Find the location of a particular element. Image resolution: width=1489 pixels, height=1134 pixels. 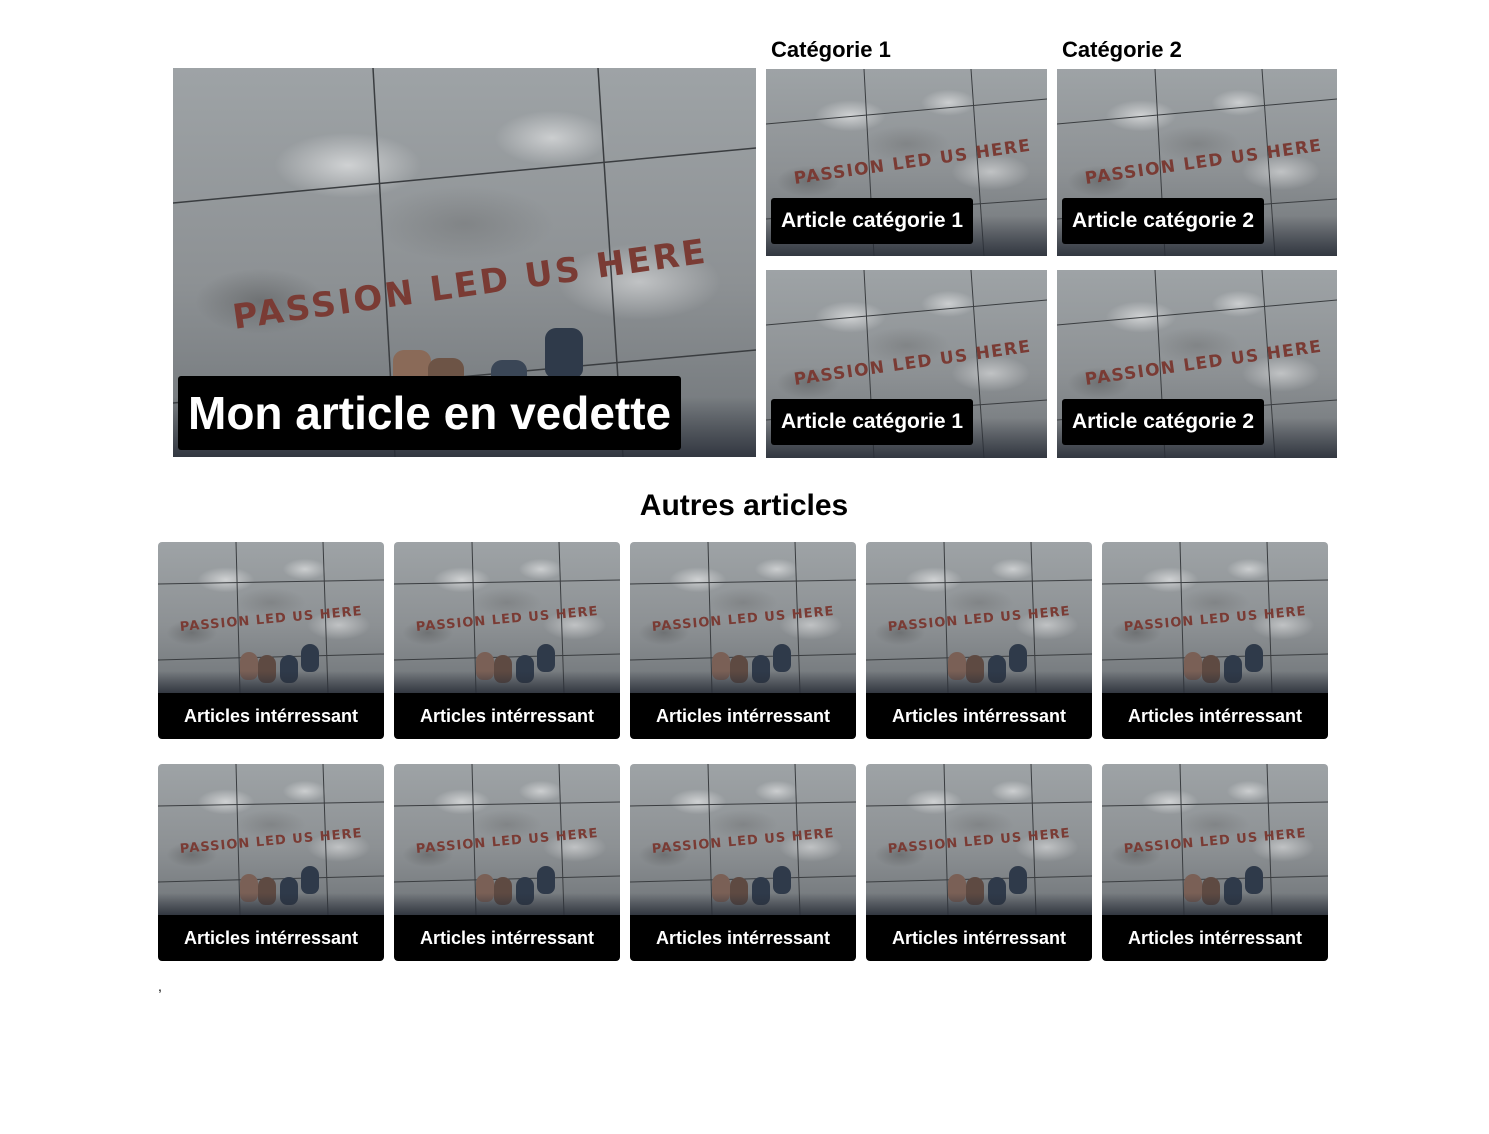

footer-text: , is located at coordinates (160, 986).